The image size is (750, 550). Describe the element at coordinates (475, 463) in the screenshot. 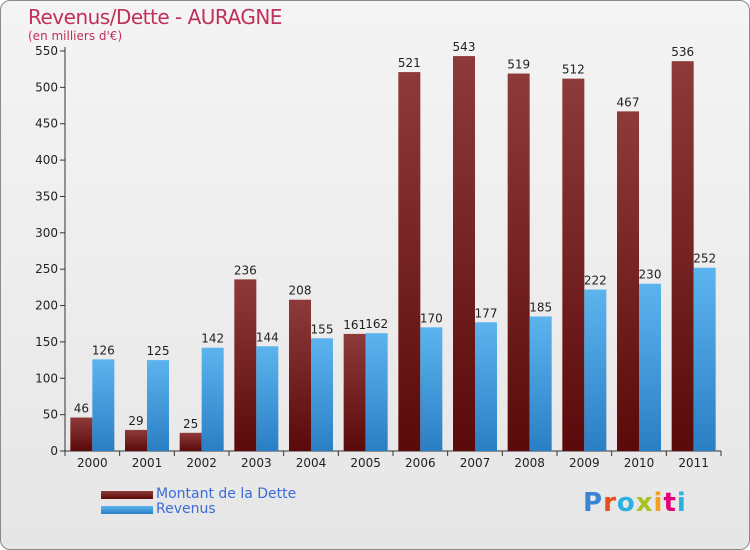

I see `x-tick-label: 2007` at that location.